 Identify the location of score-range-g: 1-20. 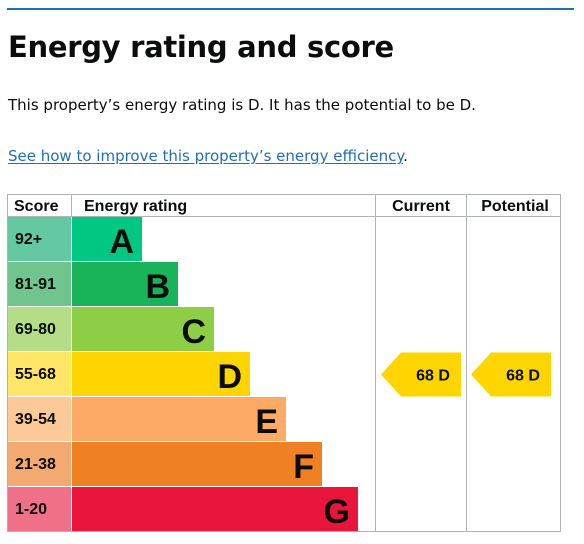
(31, 509).